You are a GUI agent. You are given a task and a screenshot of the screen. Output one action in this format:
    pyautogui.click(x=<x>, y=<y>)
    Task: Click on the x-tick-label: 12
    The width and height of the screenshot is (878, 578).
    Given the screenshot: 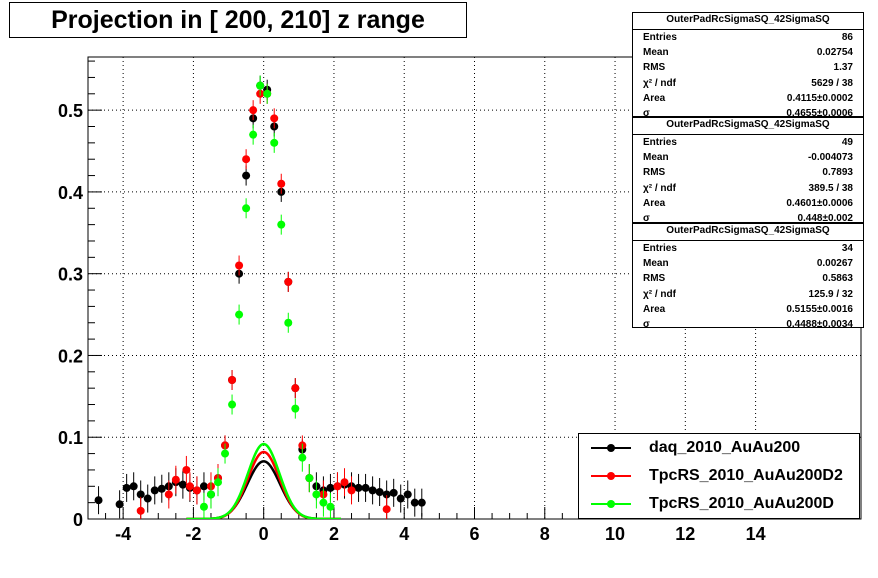 What is the action you would take?
    pyautogui.click(x=685, y=534)
    